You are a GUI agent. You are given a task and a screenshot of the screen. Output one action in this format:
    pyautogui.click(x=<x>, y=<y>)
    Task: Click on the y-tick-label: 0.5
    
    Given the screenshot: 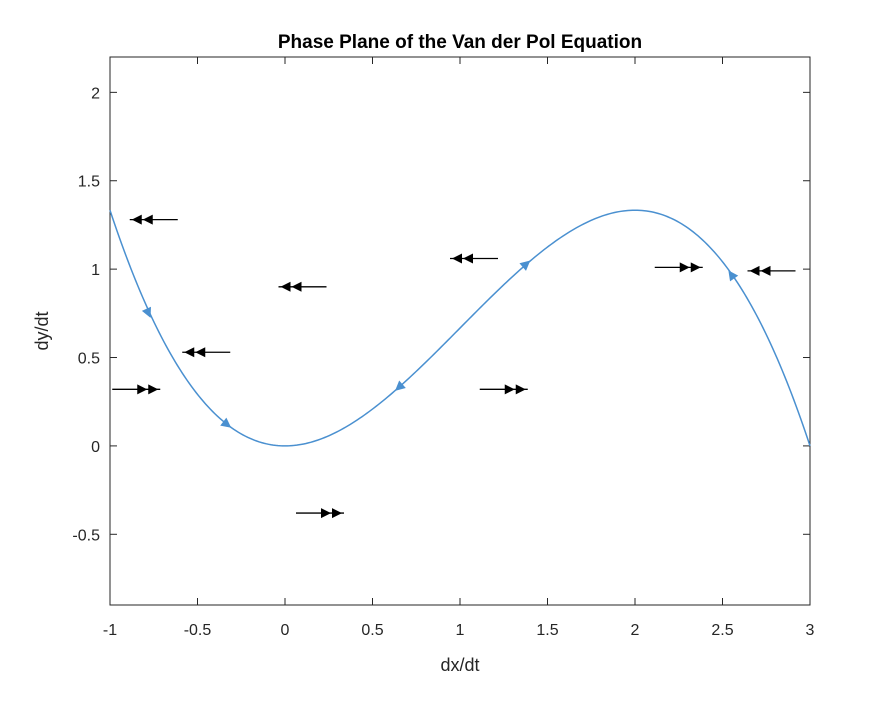 What is the action you would take?
    pyautogui.click(x=89, y=359)
    